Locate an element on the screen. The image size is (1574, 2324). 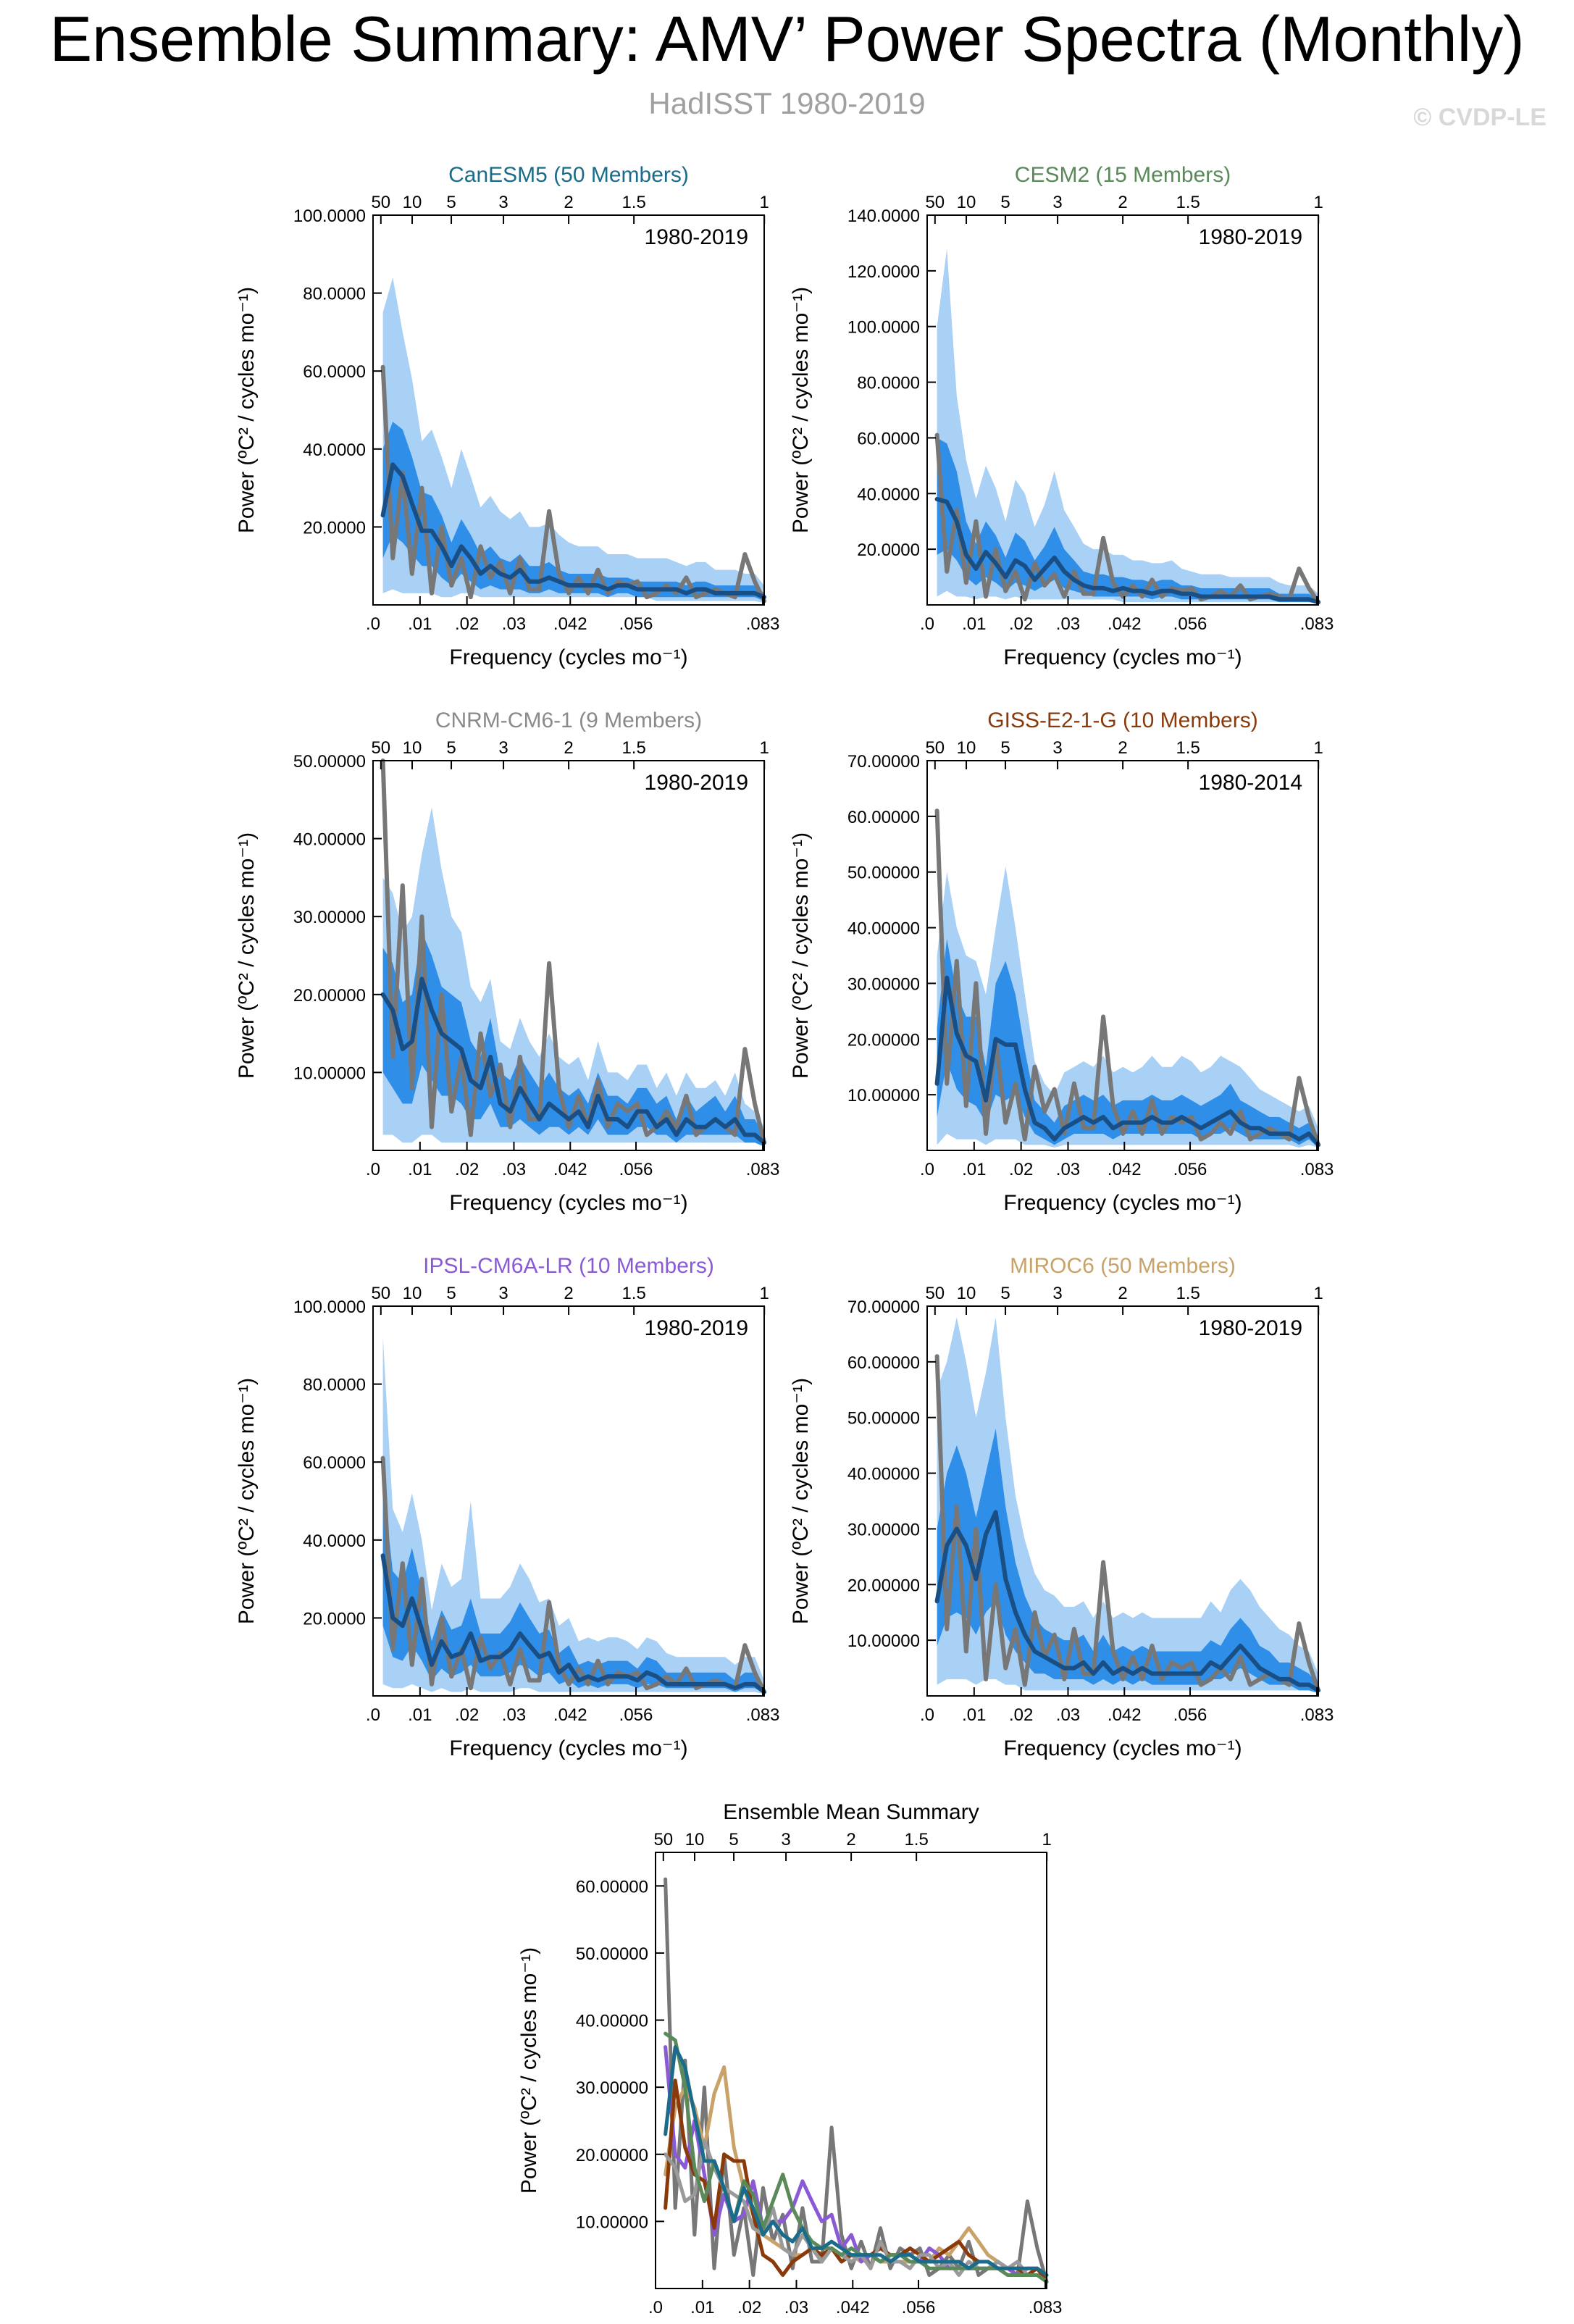
panel-title: GISS-E2-1-G (10 Members) is located at coordinates (1122, 720).